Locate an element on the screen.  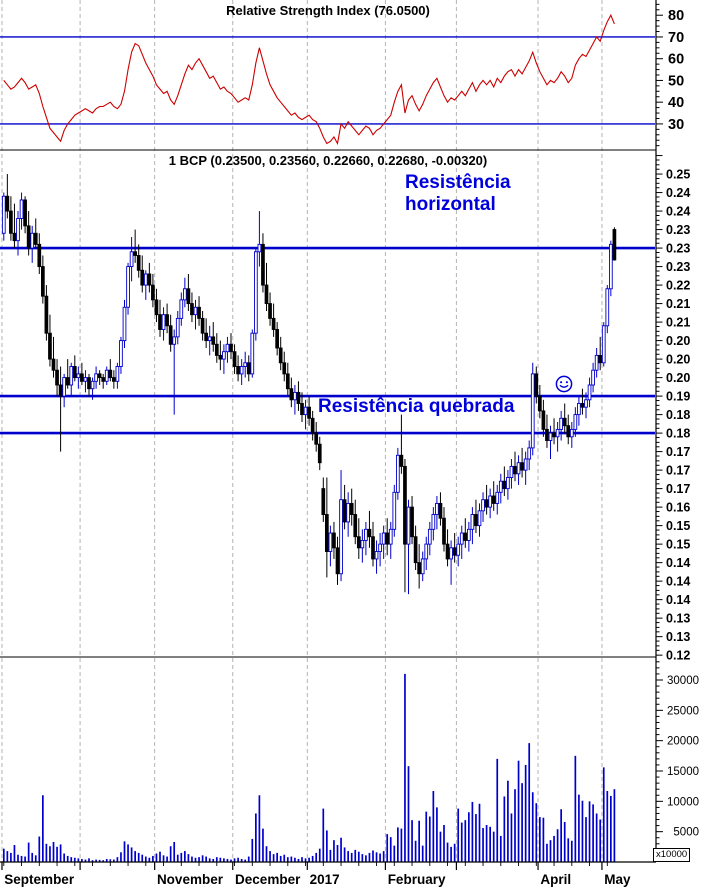
svg-text: 10000 is located at coordinates (683, 802).